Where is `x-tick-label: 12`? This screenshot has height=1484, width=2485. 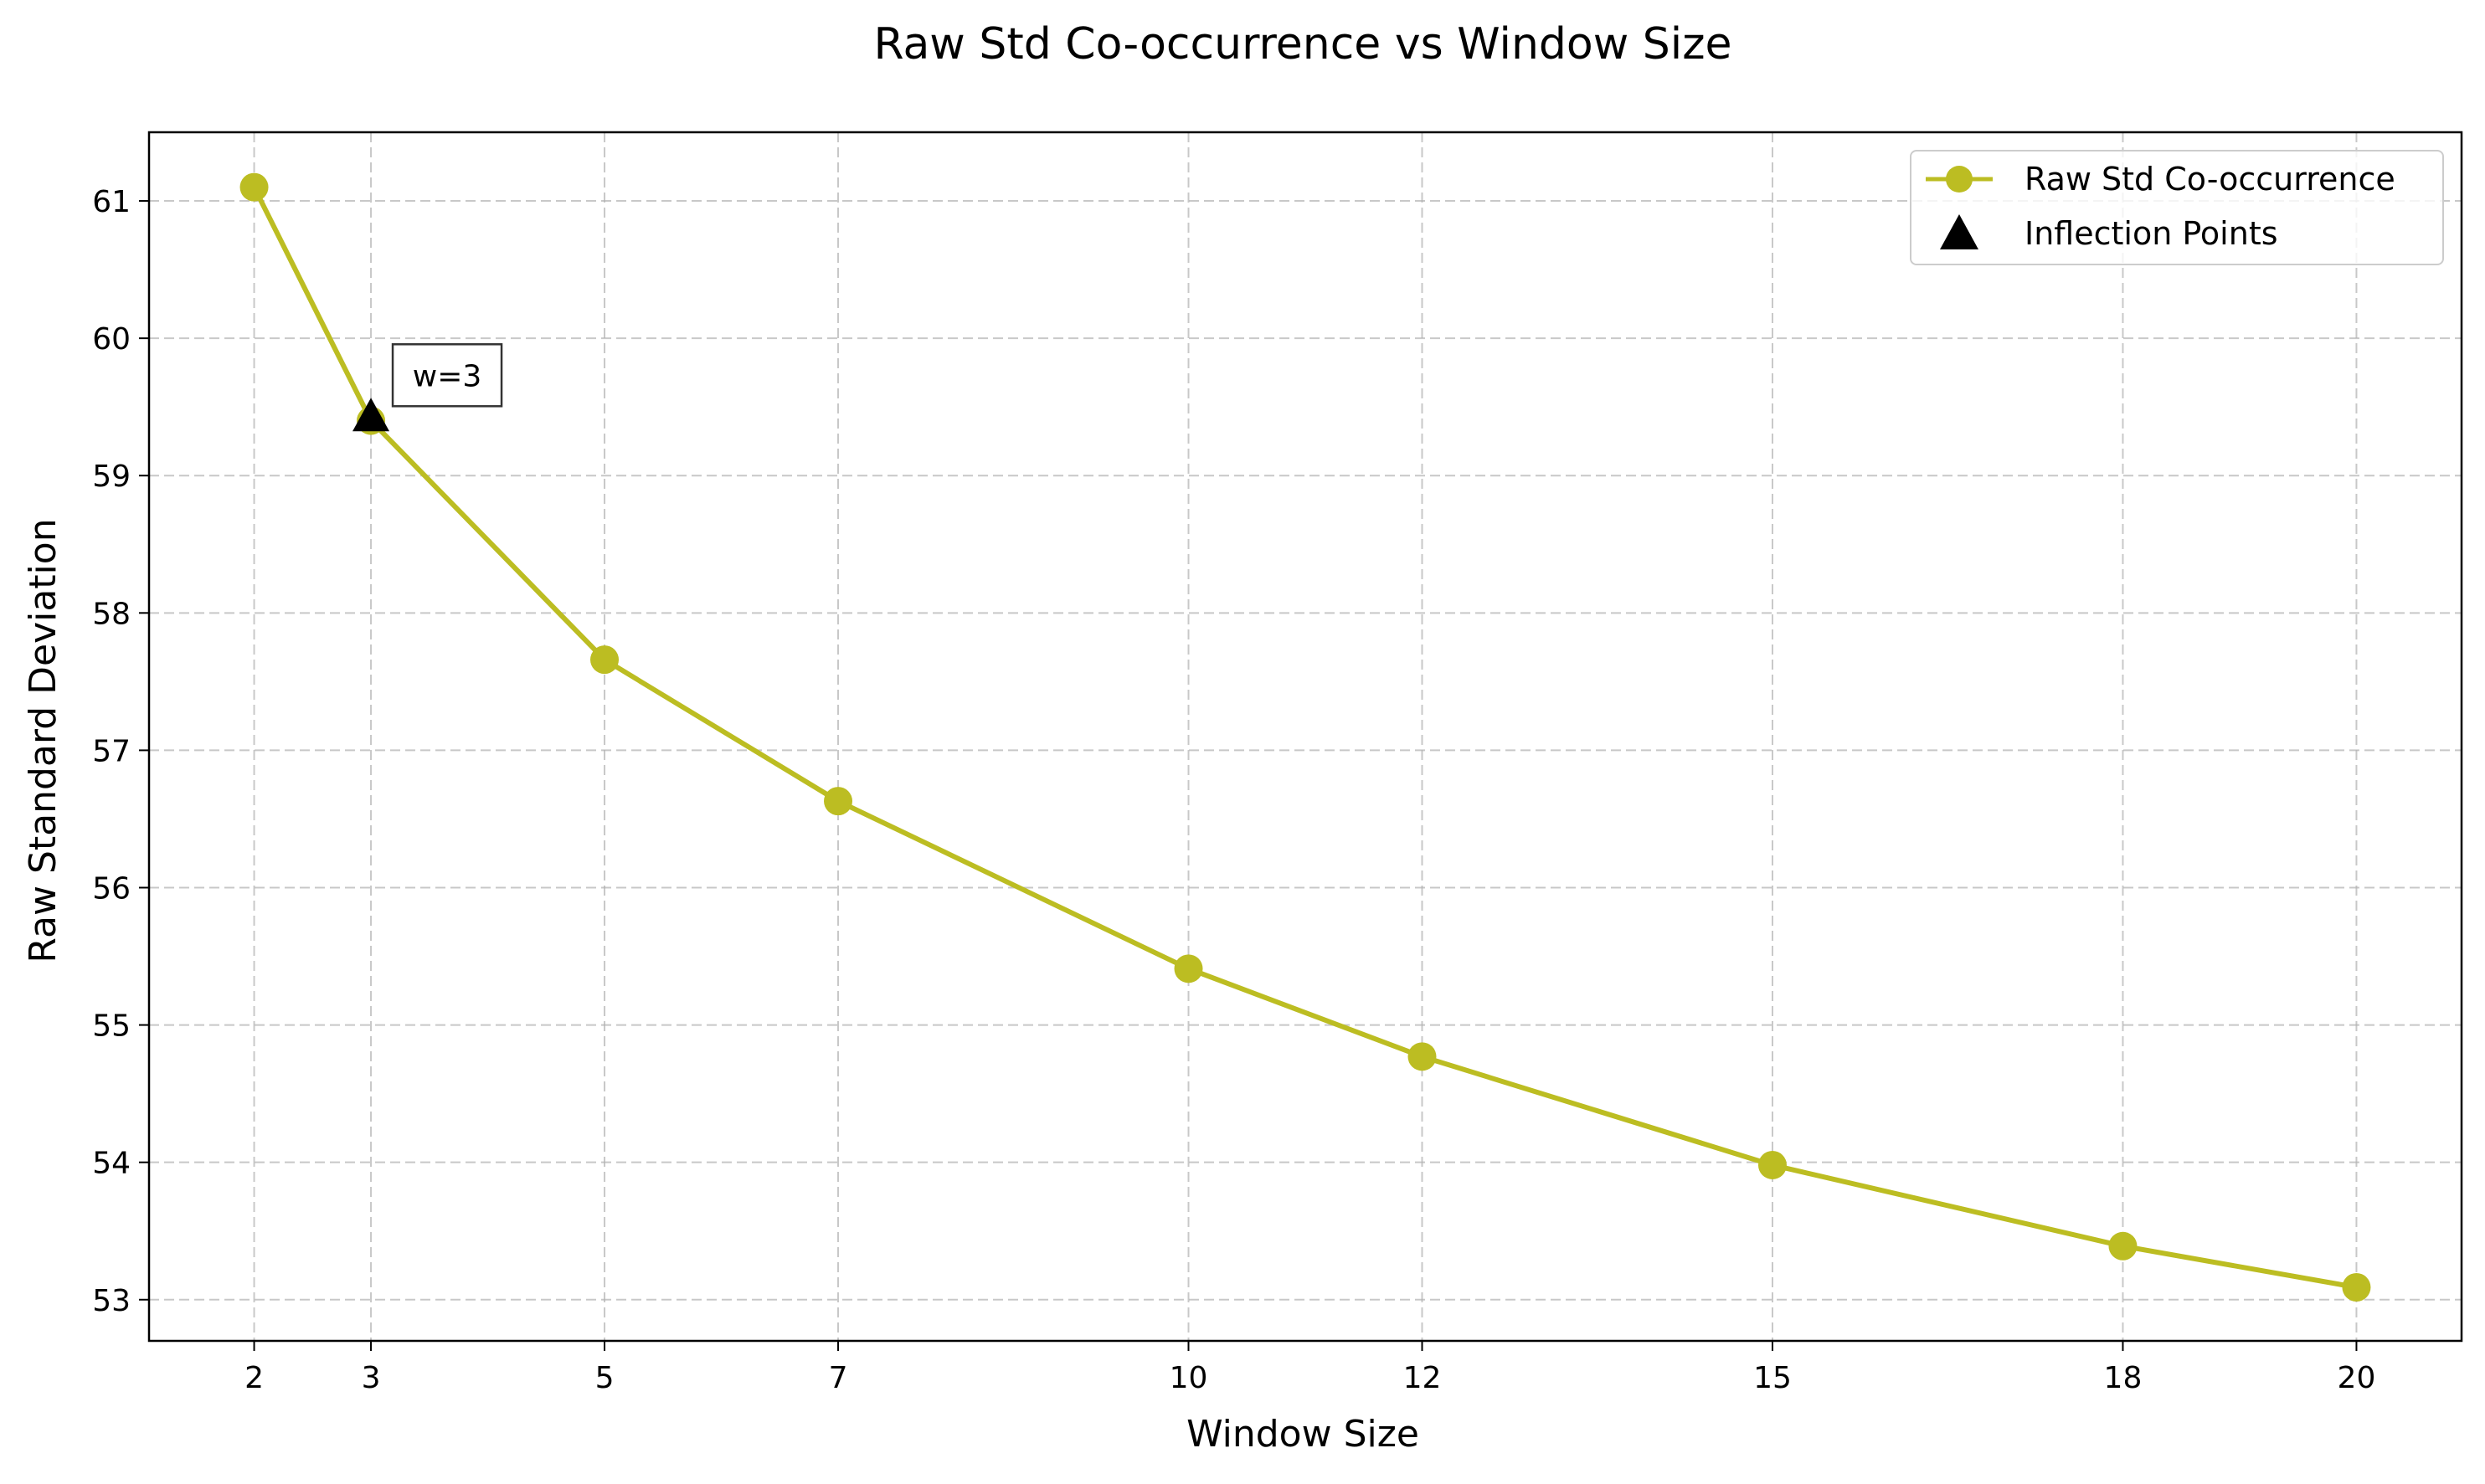 x-tick-label: 12 is located at coordinates (1422, 1378).